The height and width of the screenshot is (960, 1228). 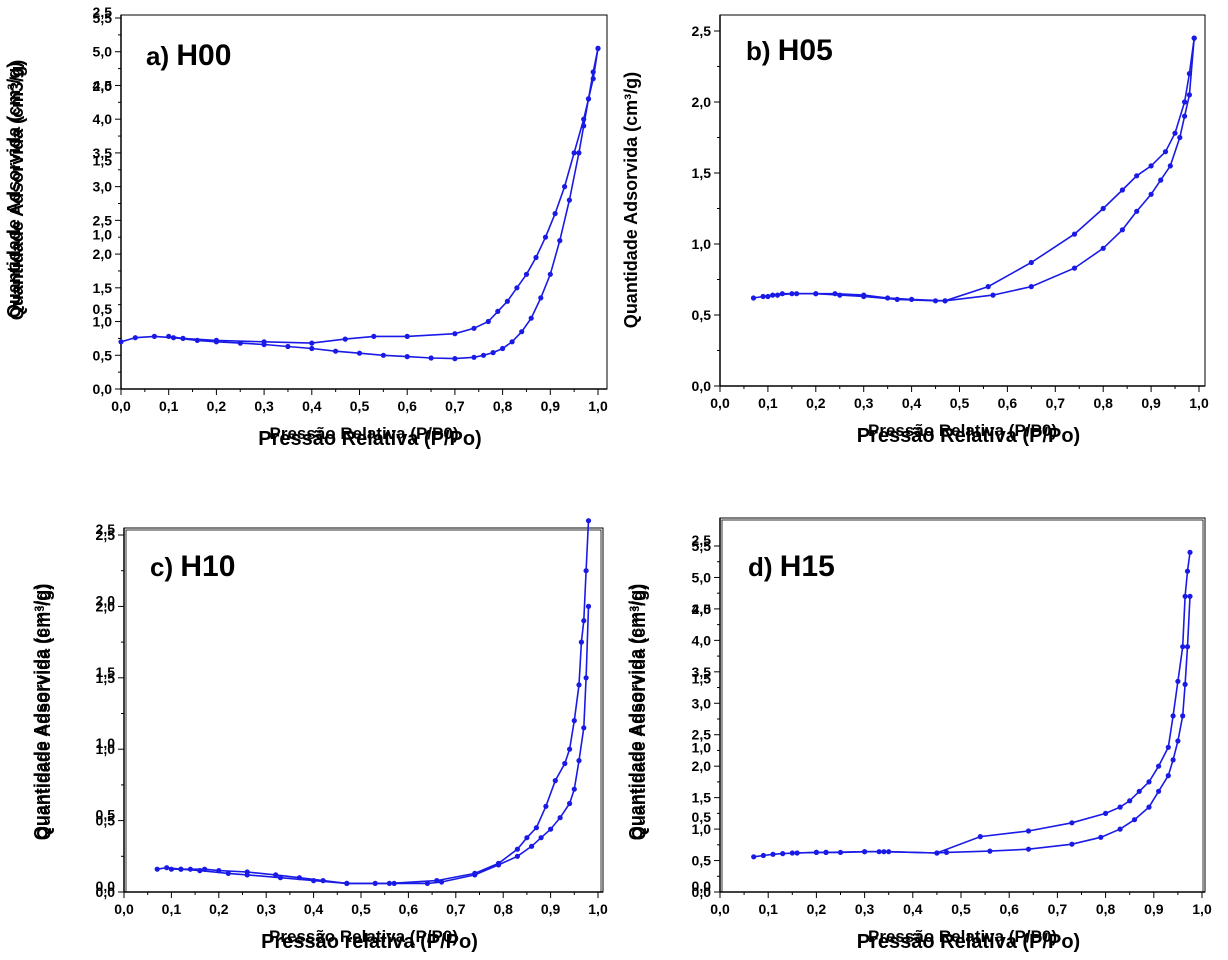 What do you see at coordinates (363, 711) in the screenshot?
I see `plot-frame-inner` at bounding box center [363, 711].